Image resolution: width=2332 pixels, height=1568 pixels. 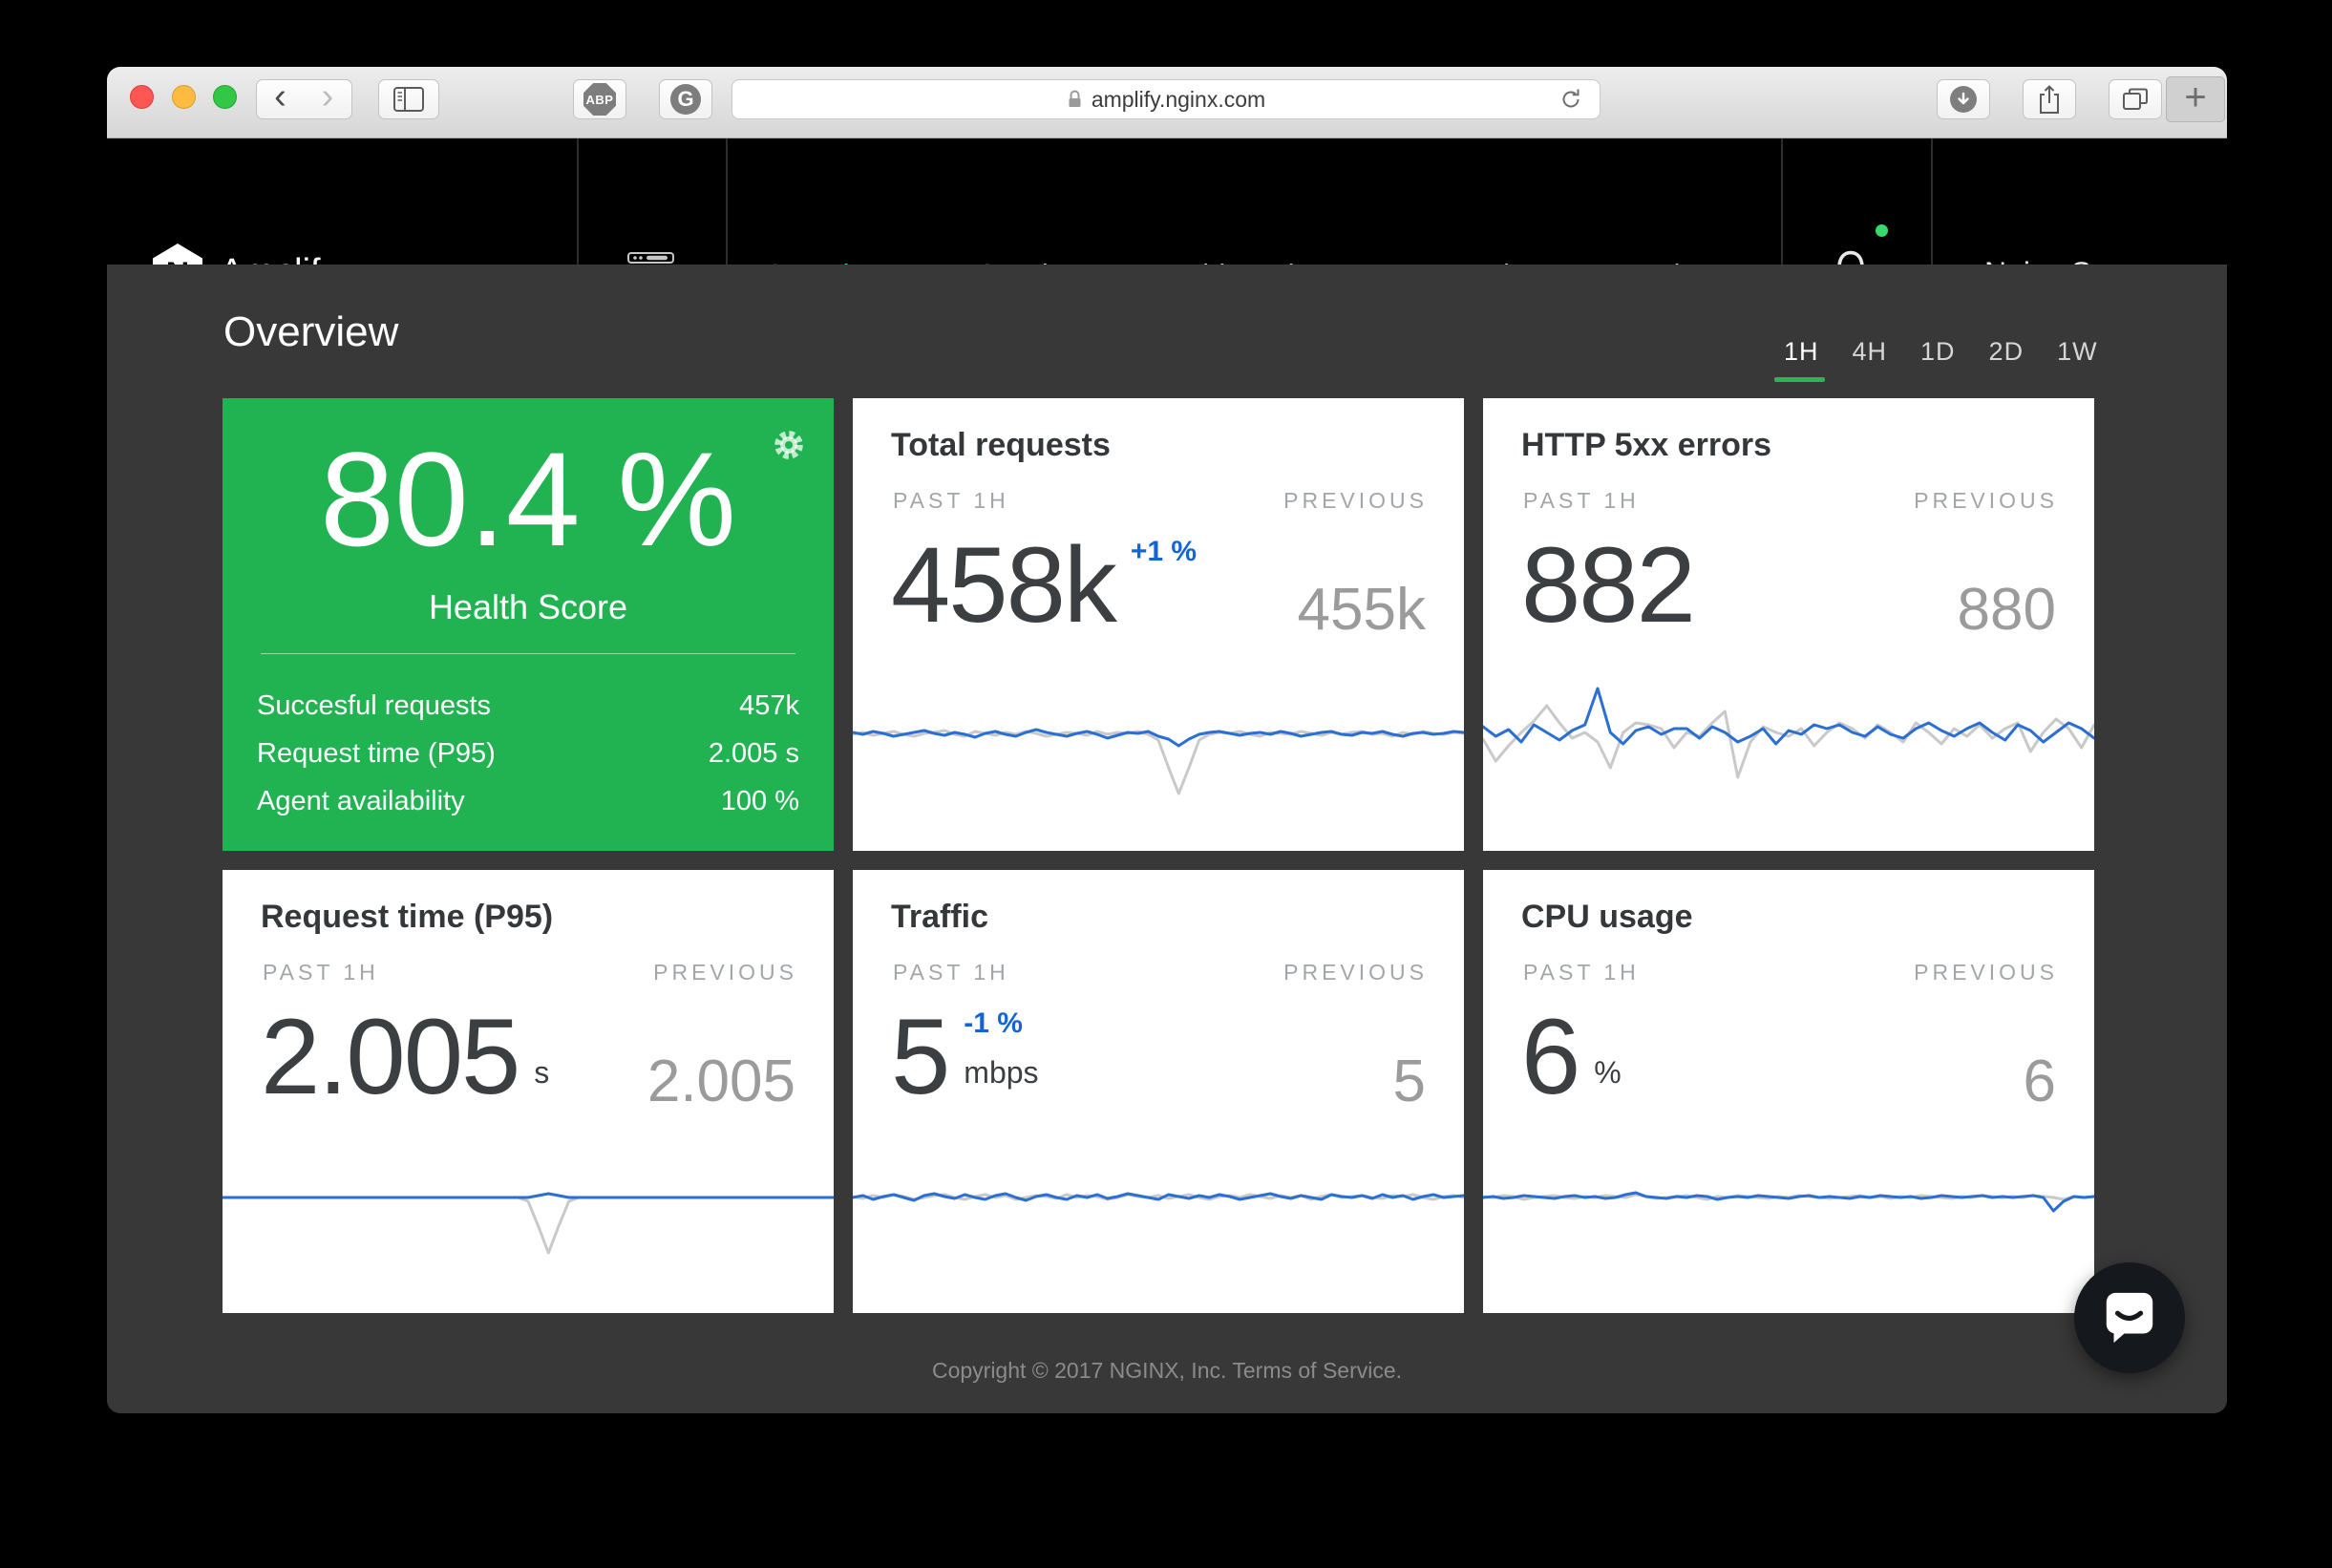 I want to click on g-extension-button: G, so click(x=686, y=99).